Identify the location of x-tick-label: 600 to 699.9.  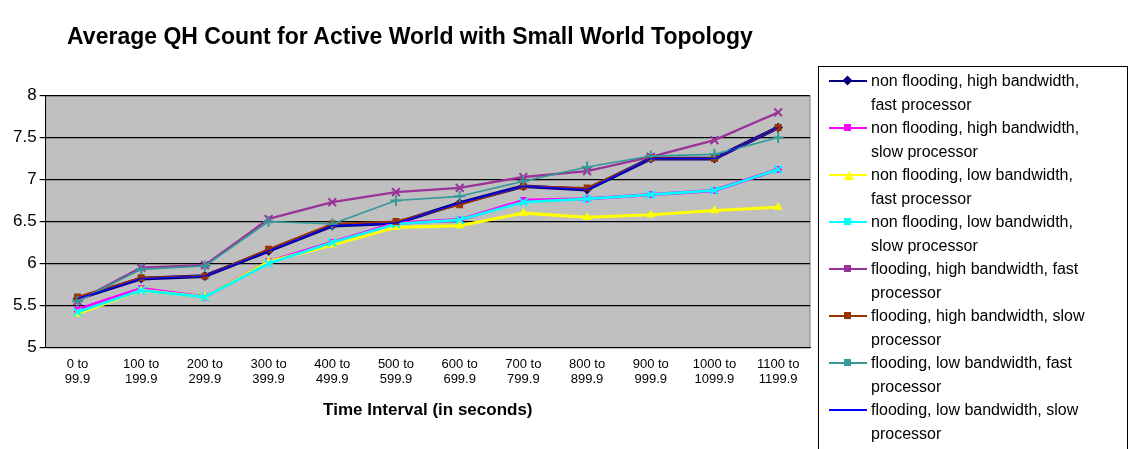
(459, 371).